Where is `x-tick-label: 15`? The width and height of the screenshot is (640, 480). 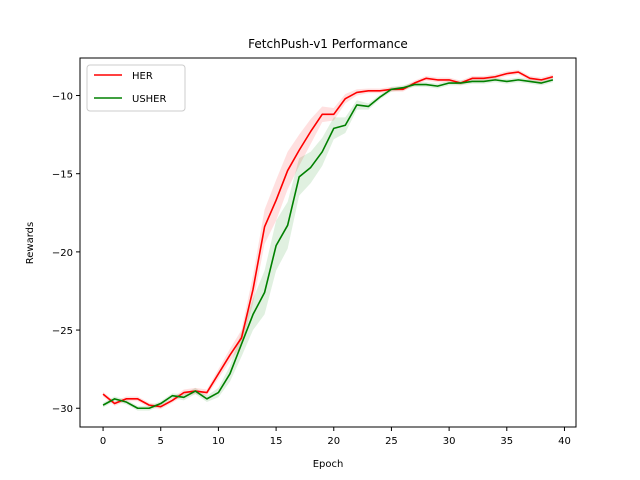 x-tick-label: 15 is located at coordinates (276, 441).